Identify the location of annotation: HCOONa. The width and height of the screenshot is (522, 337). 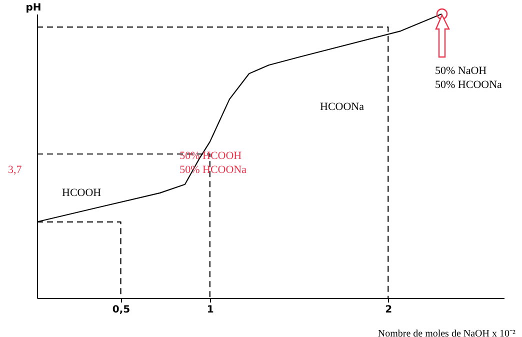
(342, 107).